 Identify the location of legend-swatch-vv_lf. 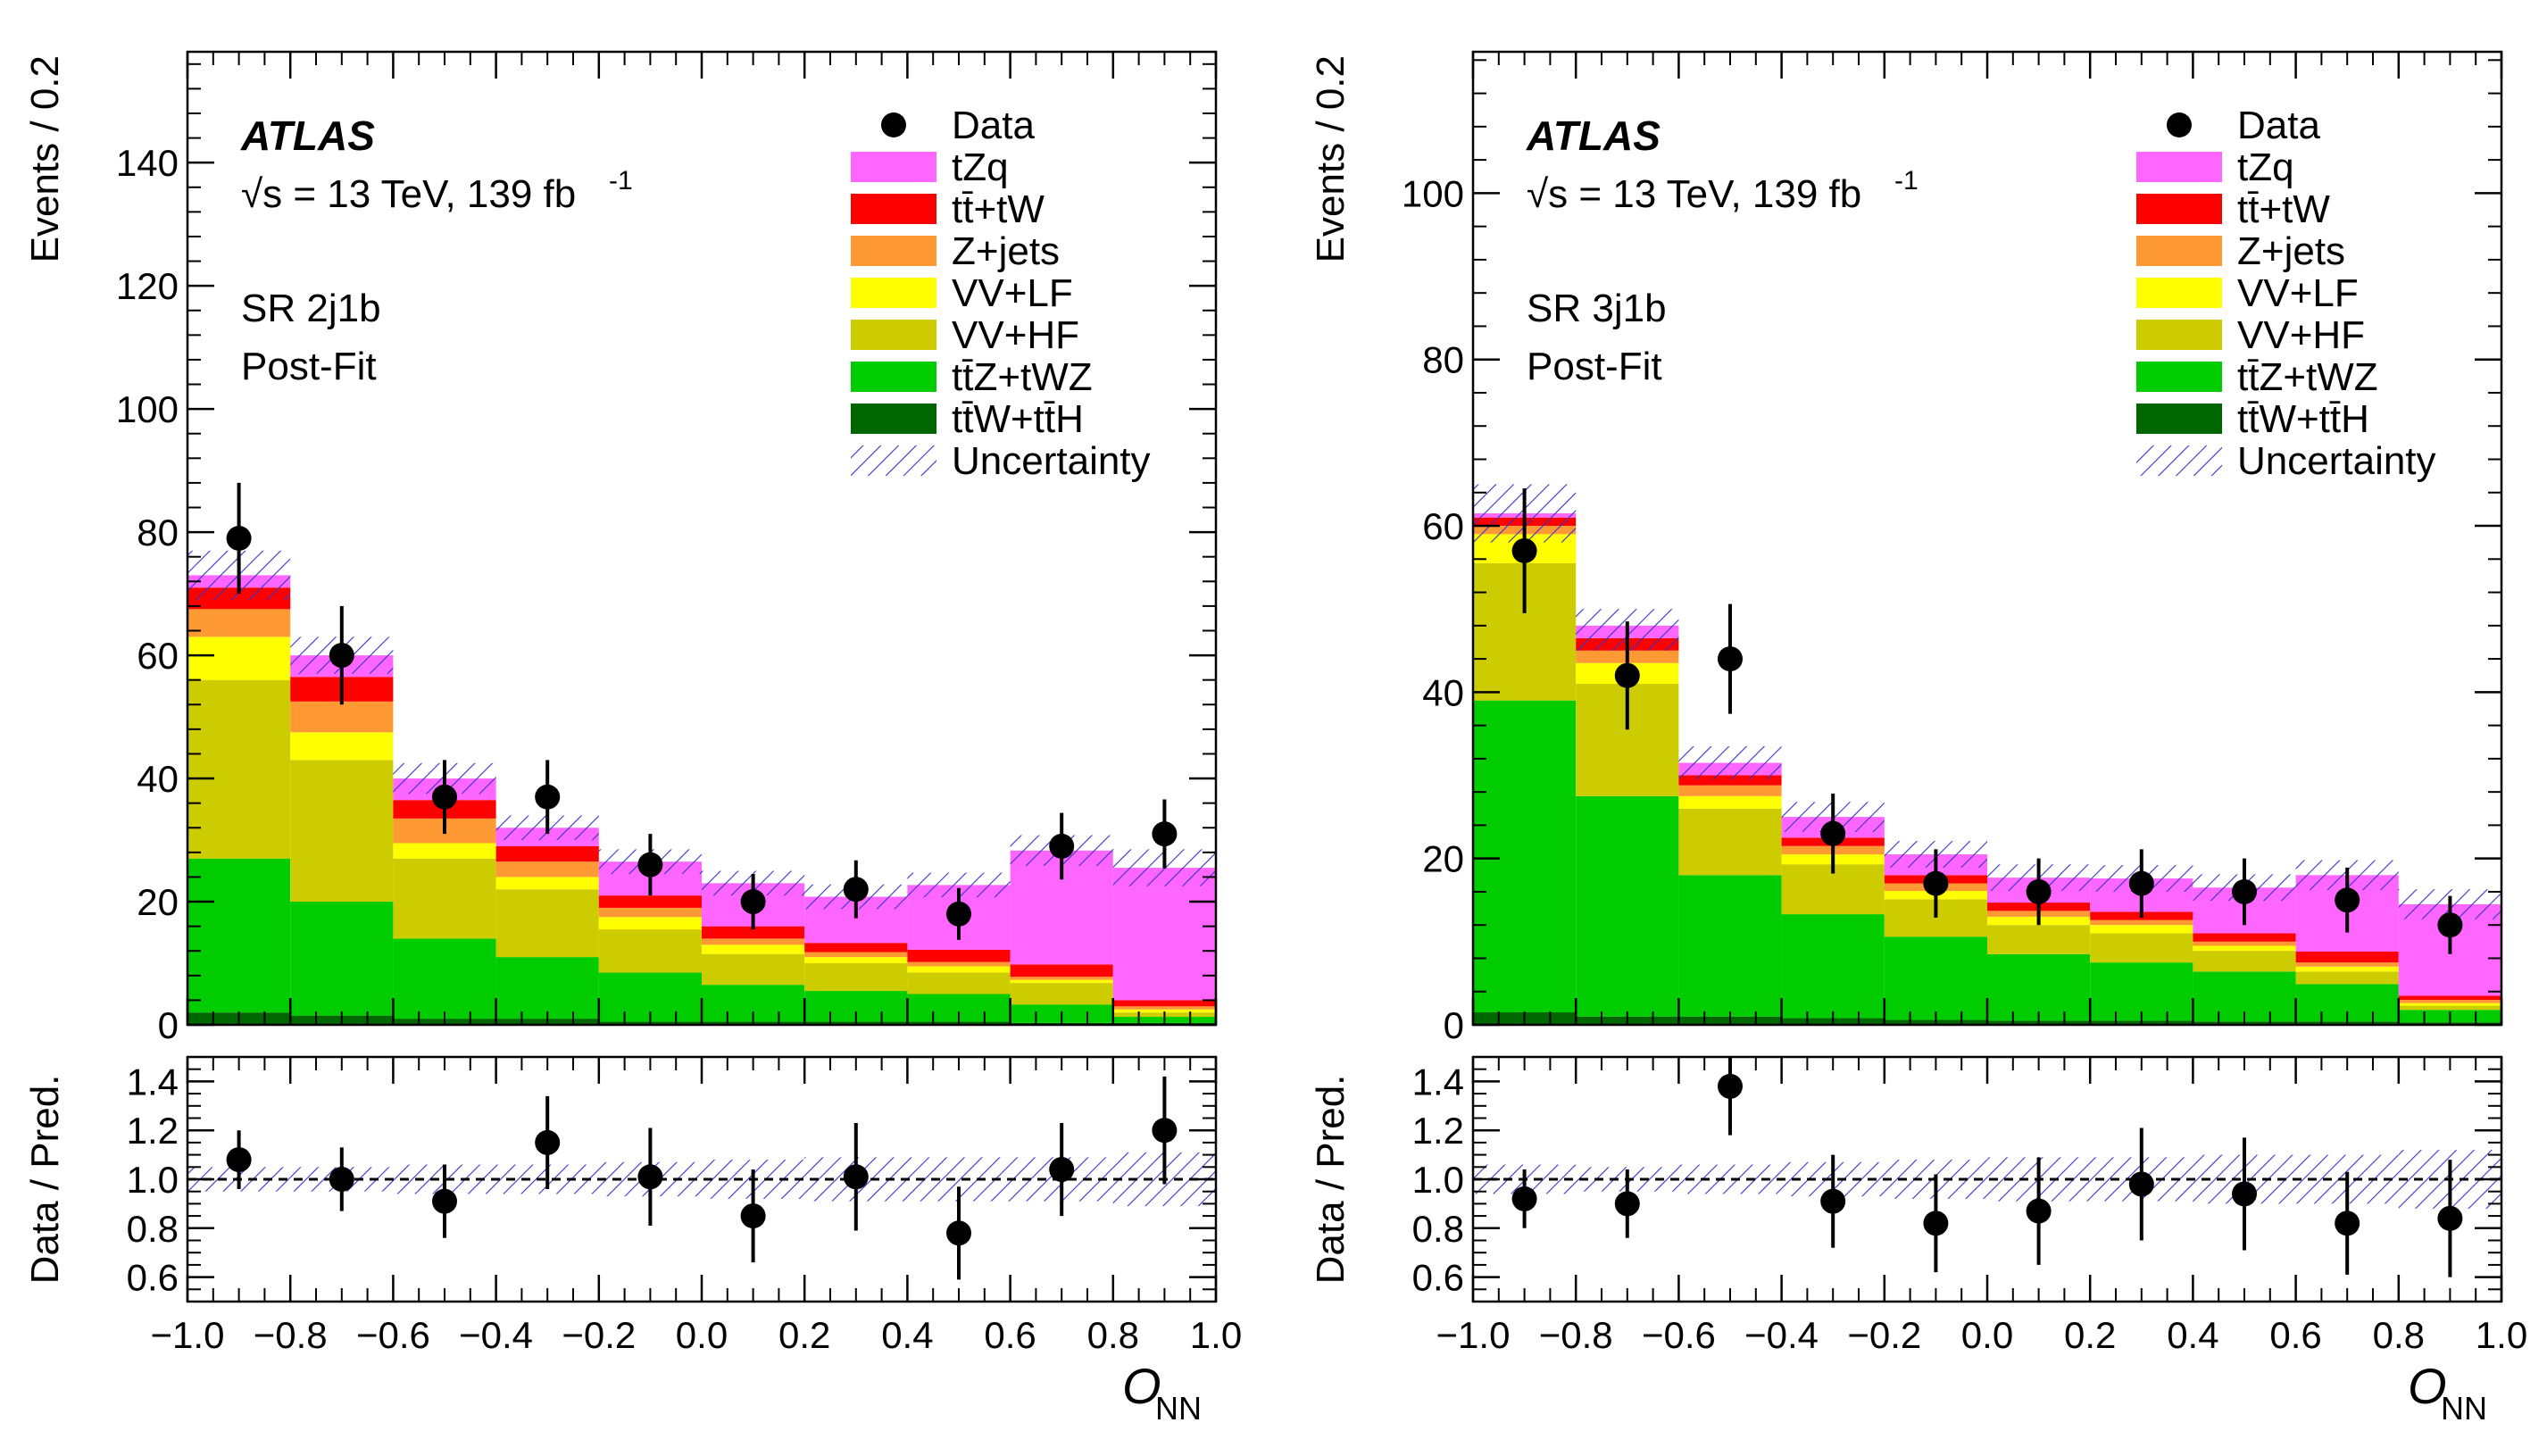
(893, 293).